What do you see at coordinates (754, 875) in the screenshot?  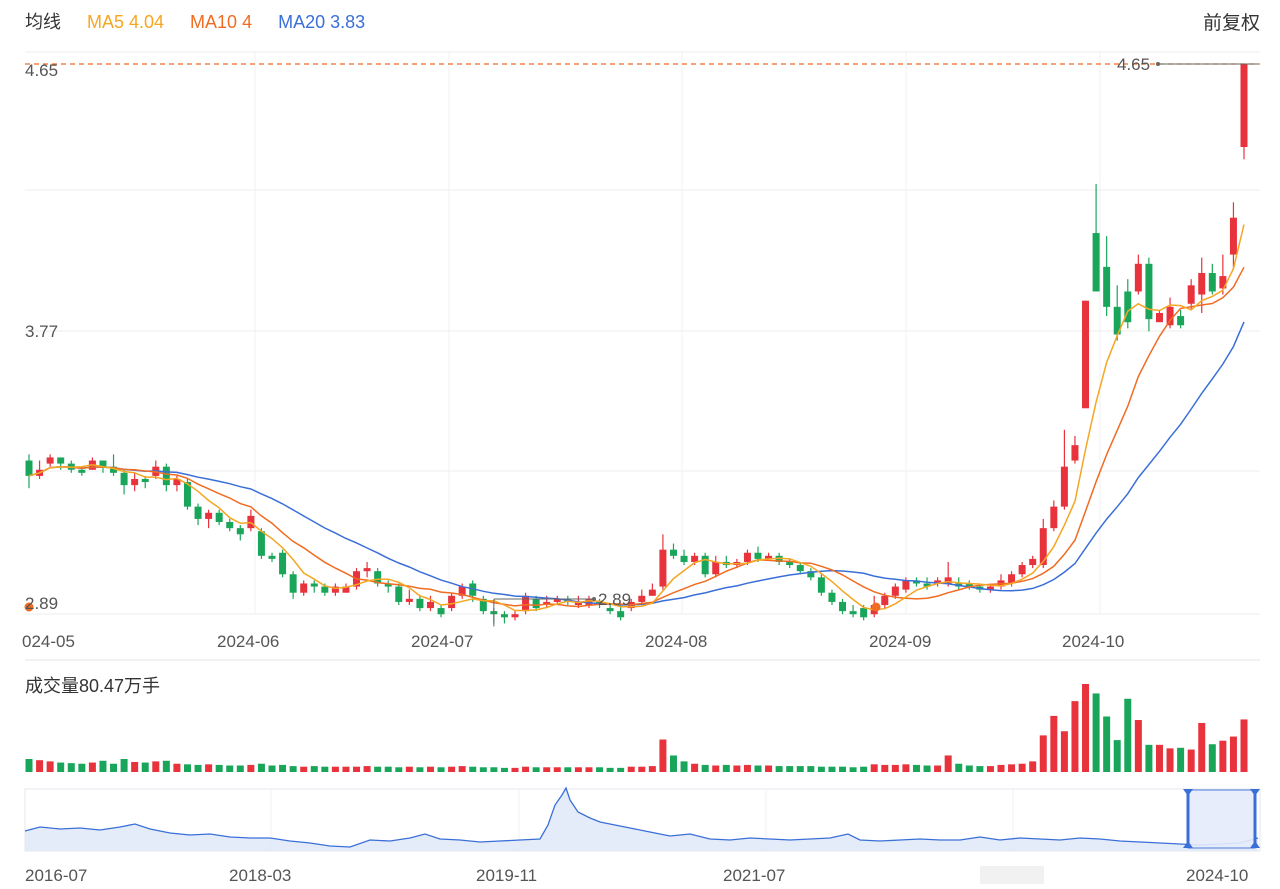 I see `overview-x-tick-label: 2021-07` at bounding box center [754, 875].